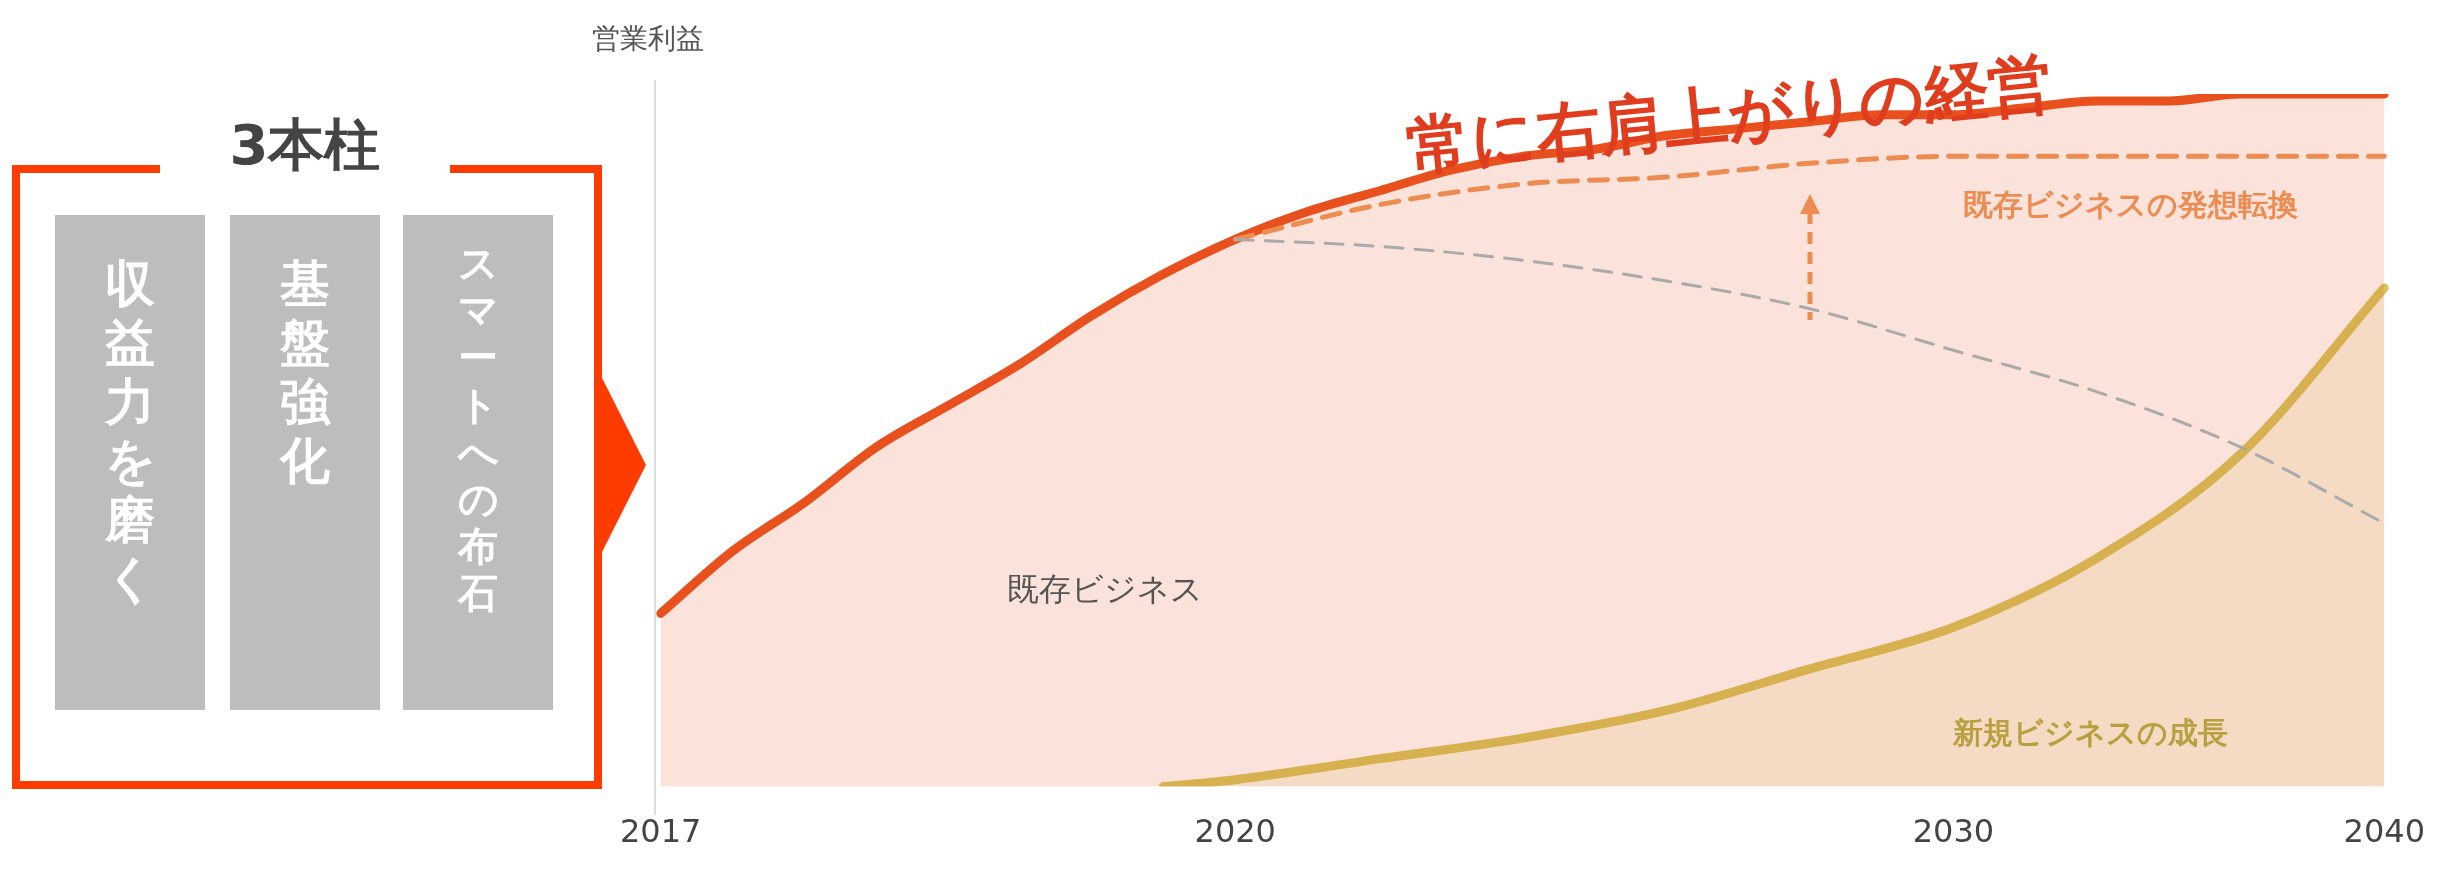 This screenshot has width=2445, height=883. What do you see at coordinates (1105, 589) in the screenshot?
I see `annotation: 既存ビジネス` at bounding box center [1105, 589].